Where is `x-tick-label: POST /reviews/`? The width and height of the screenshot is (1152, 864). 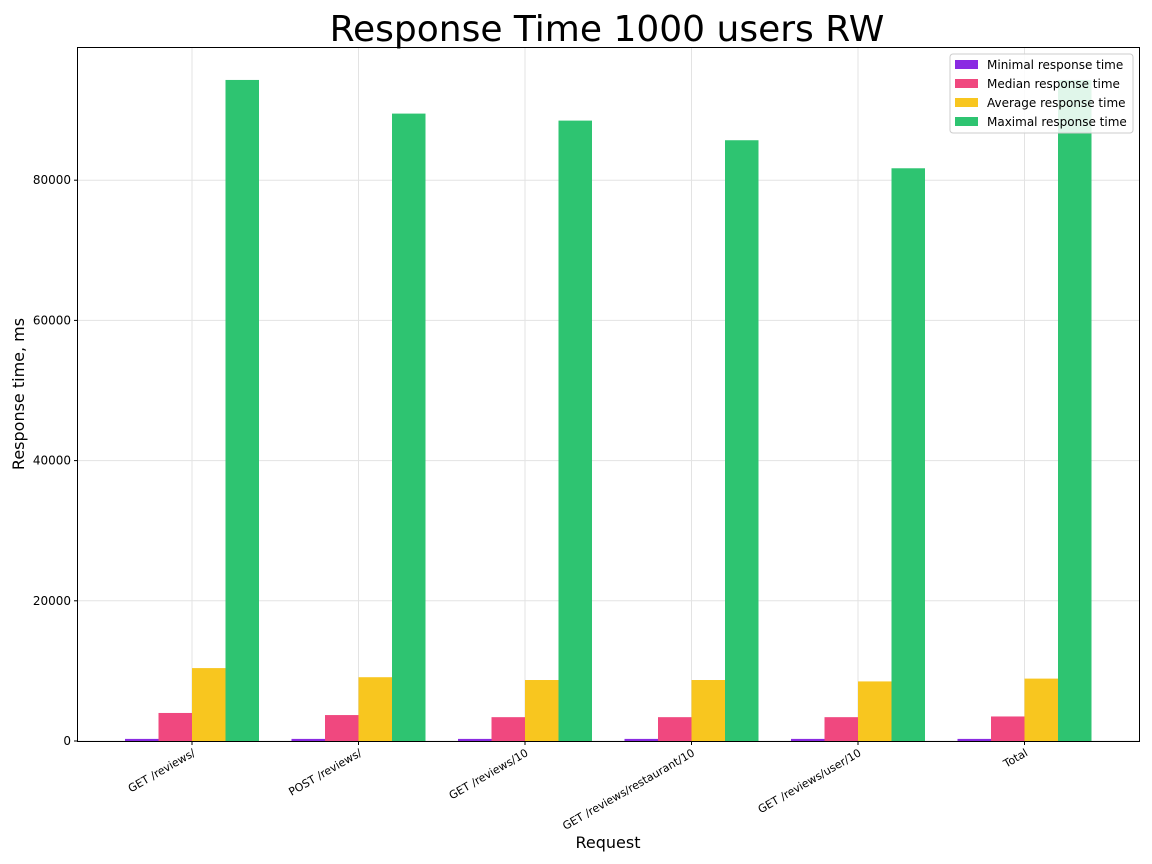 x-tick-label: POST /reviews/ is located at coordinates (325, 772).